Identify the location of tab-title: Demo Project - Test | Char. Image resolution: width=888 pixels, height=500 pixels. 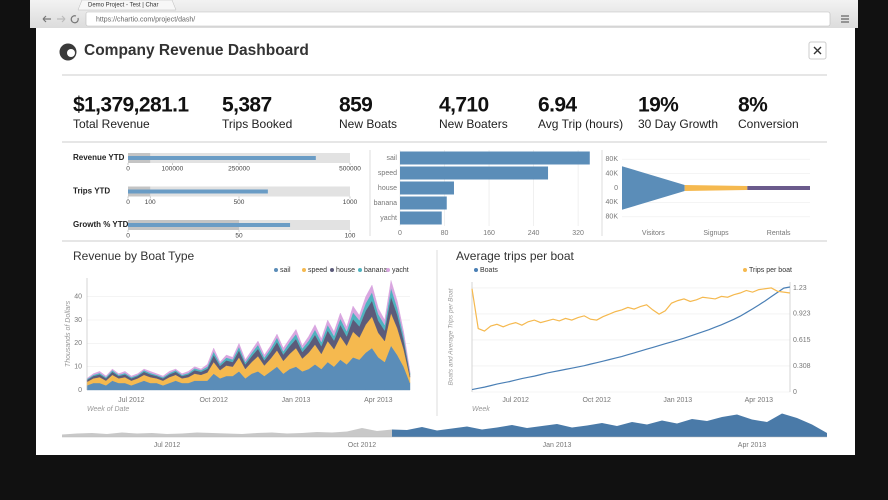
(123, 6).